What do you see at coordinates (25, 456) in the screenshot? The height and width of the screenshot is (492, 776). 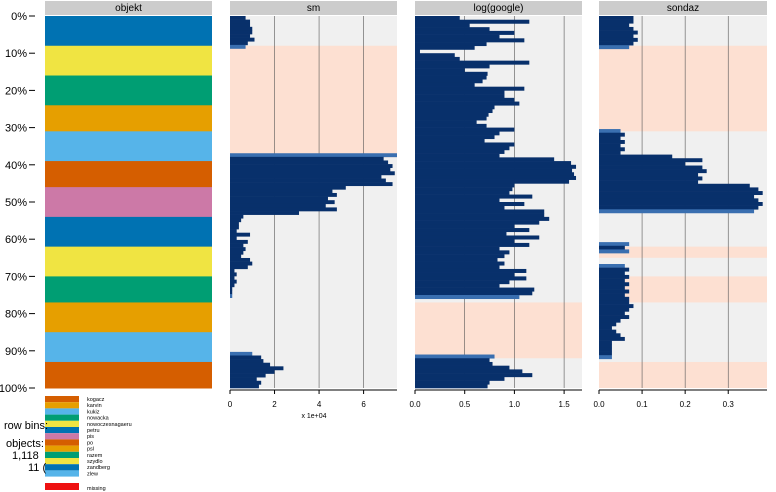 I see `objects-count: 1,118` at bounding box center [25, 456].